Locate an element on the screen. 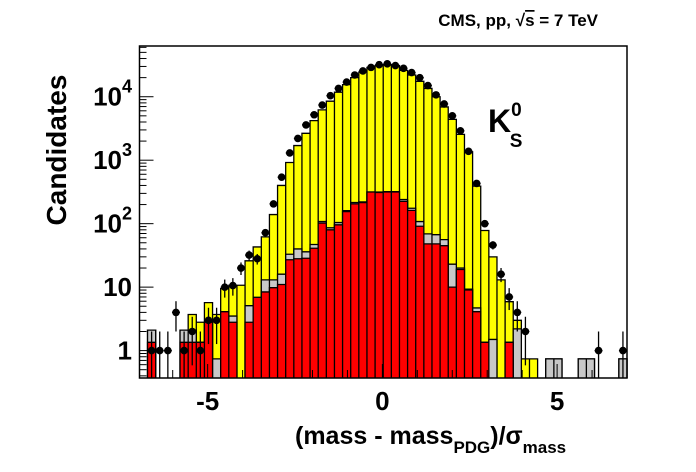 This screenshot has height=472, width=696. x-axis-label: (mass - massPDG)/σmass is located at coordinates (430, 439).